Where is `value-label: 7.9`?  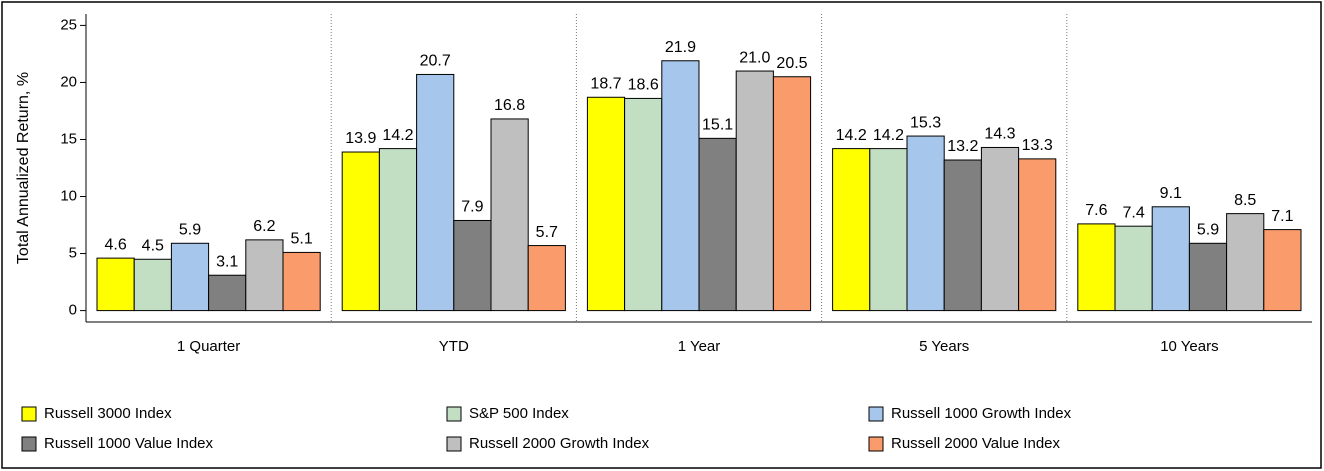 value-label: 7.9 is located at coordinates (472, 207).